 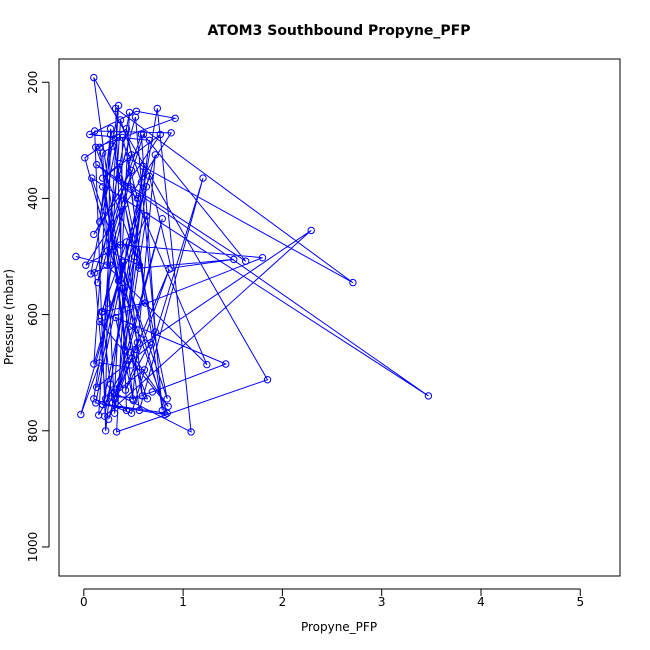 I want to click on x-axis: 0 1 2 3 4 5, so click(x=332, y=598).